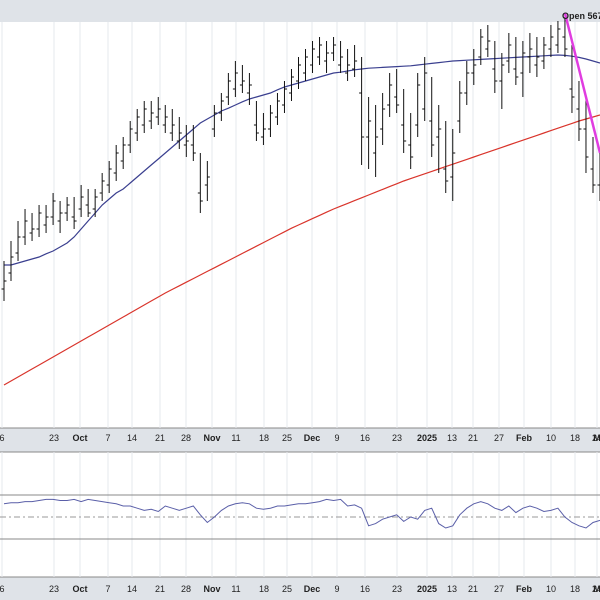 Image resolution: width=600 pixels, height=600 pixels. What do you see at coordinates (473, 438) in the screenshot?
I see `x-tick-label: 21` at bounding box center [473, 438].